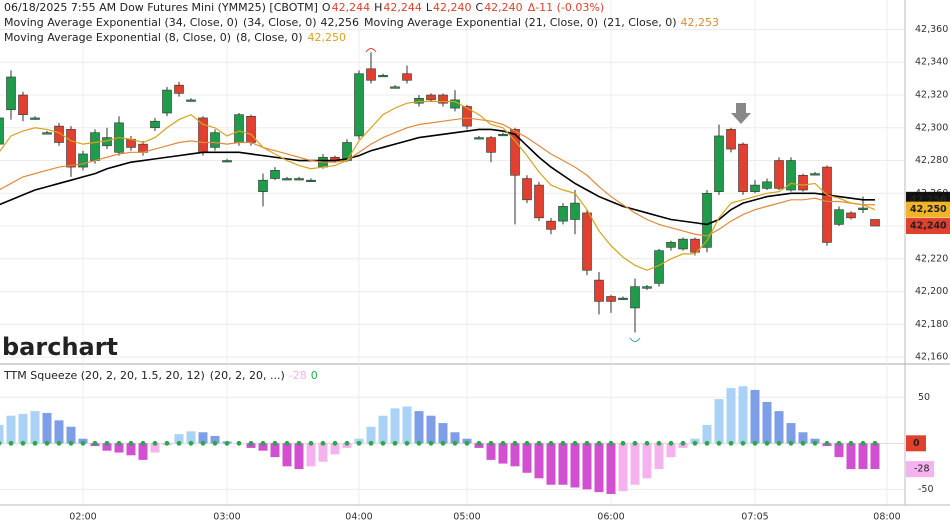 The width and height of the screenshot is (950, 528). I want to click on price-badge-label: 42,256, so click(928, 199).